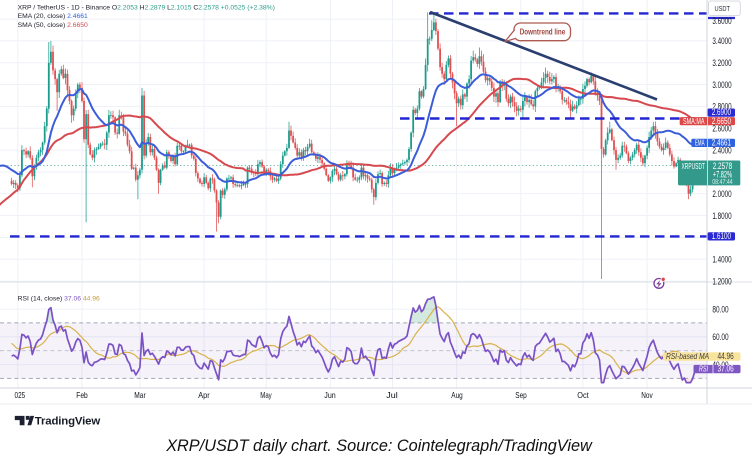  Describe the element at coordinates (721, 21) in the screenshot. I see `svg-text: 3.6000` at that location.